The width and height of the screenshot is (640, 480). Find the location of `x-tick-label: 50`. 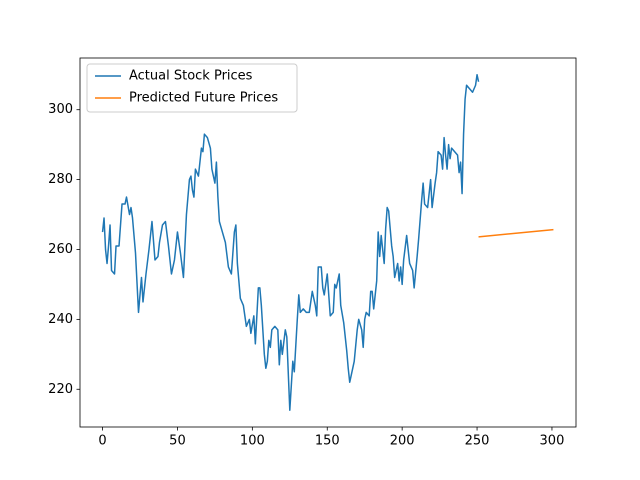

x-tick-label: 50 is located at coordinates (177, 441).